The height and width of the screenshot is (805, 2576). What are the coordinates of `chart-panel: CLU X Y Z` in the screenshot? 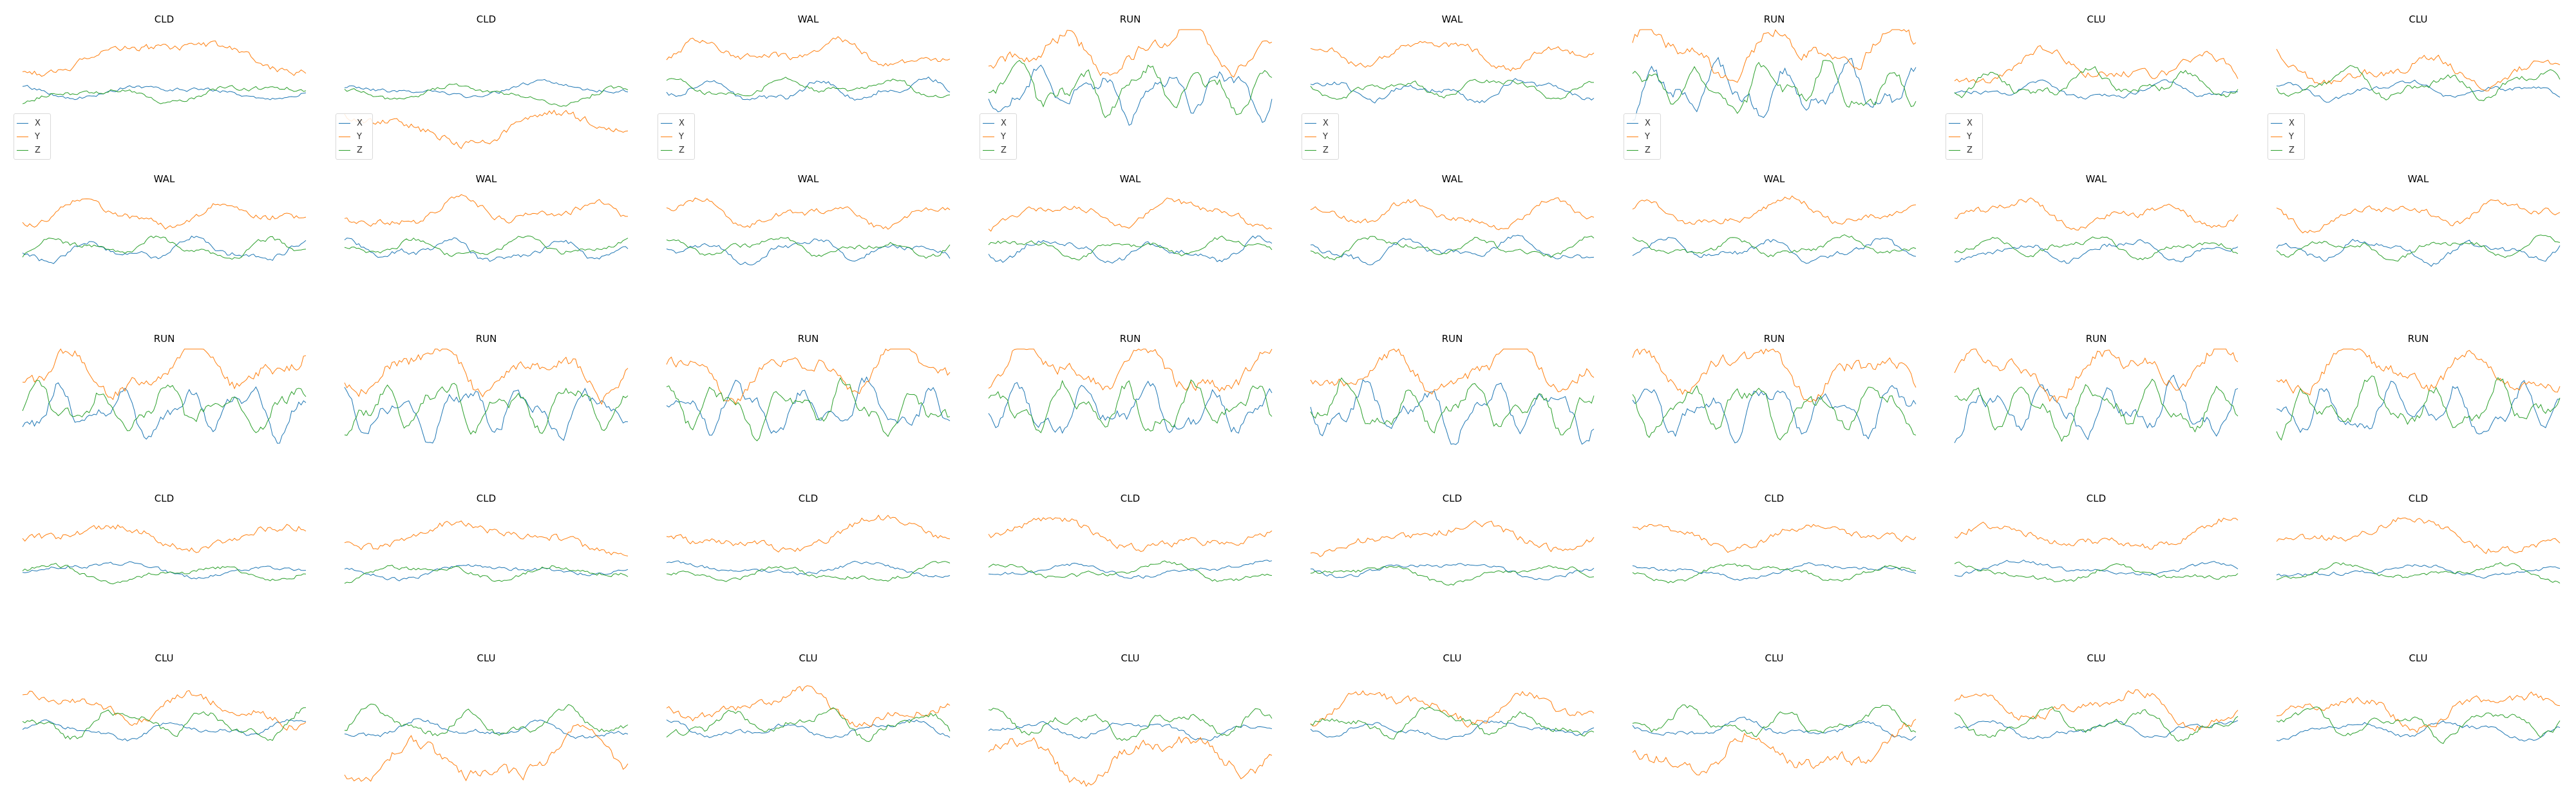 It's located at (2092, 83).